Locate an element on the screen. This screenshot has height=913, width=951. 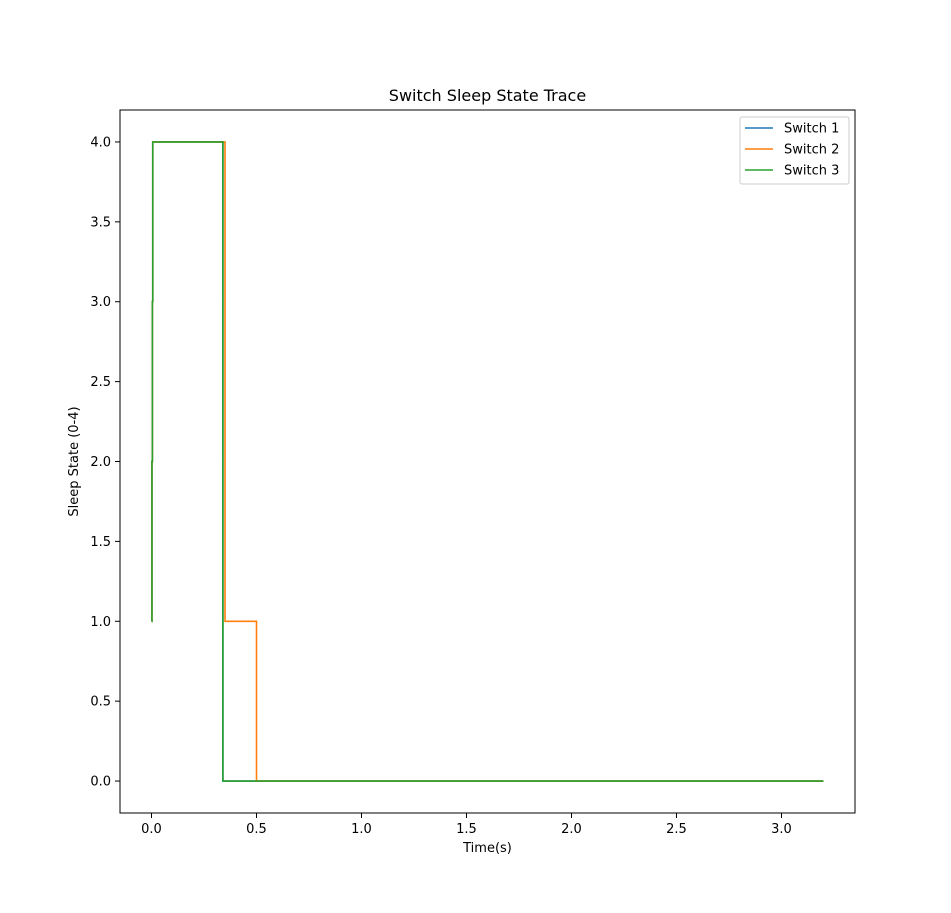
y-tick-label: 2.0 is located at coordinates (100, 462).